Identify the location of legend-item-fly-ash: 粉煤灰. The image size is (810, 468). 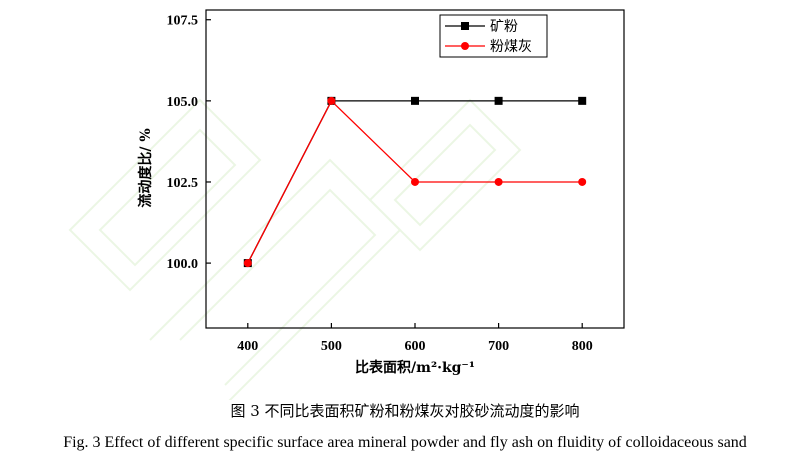
(488, 47).